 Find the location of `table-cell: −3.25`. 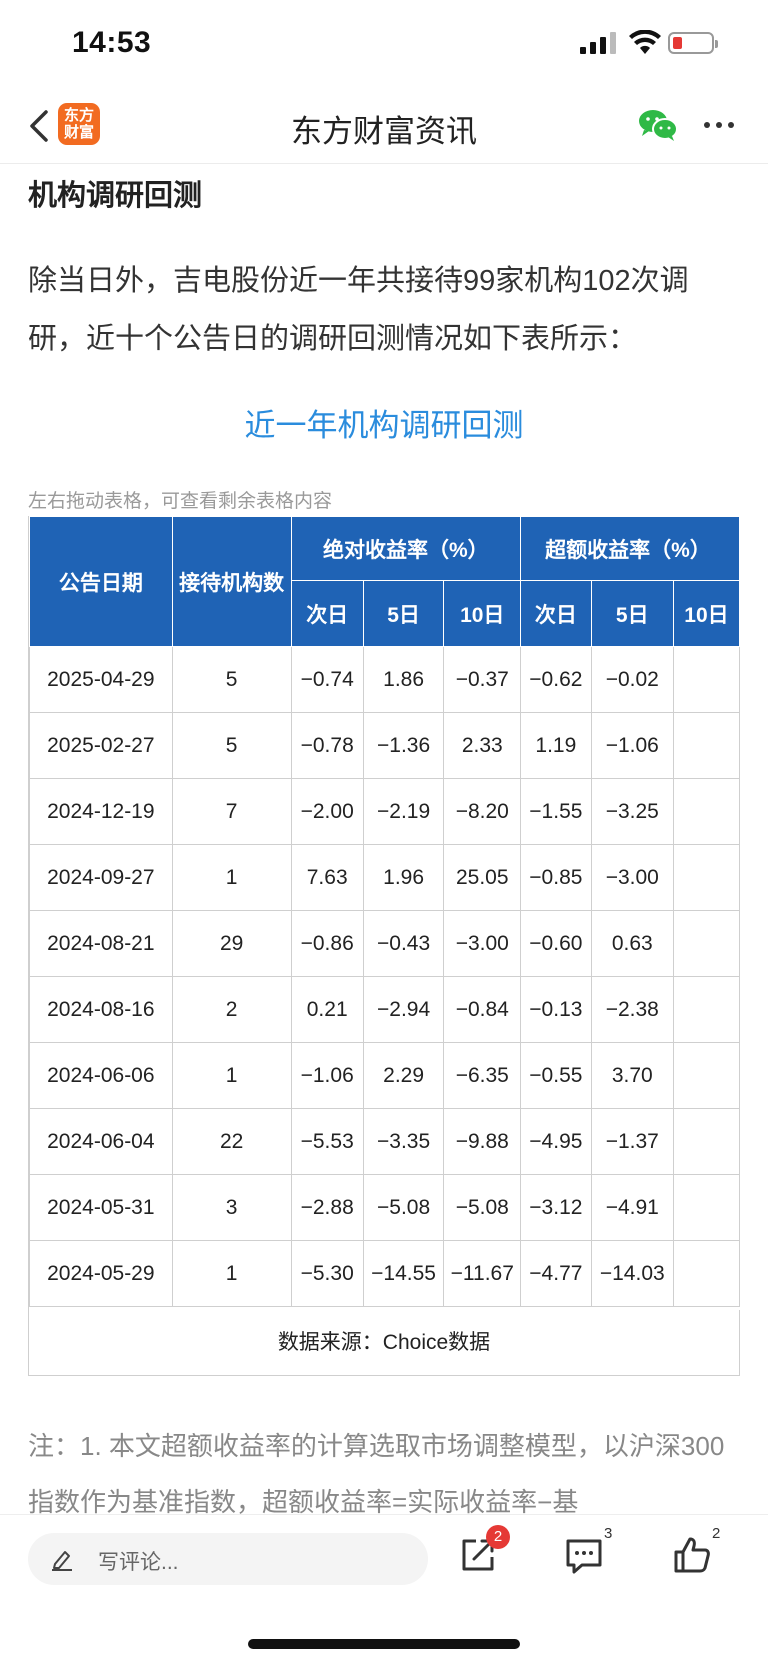

table-cell: −3.25 is located at coordinates (632, 811).